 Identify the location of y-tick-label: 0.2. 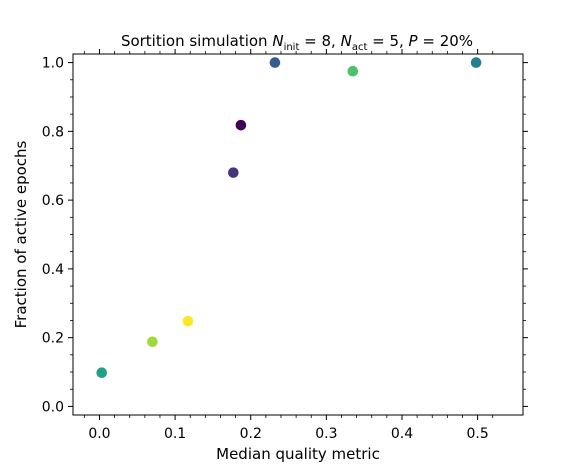
(53, 339).